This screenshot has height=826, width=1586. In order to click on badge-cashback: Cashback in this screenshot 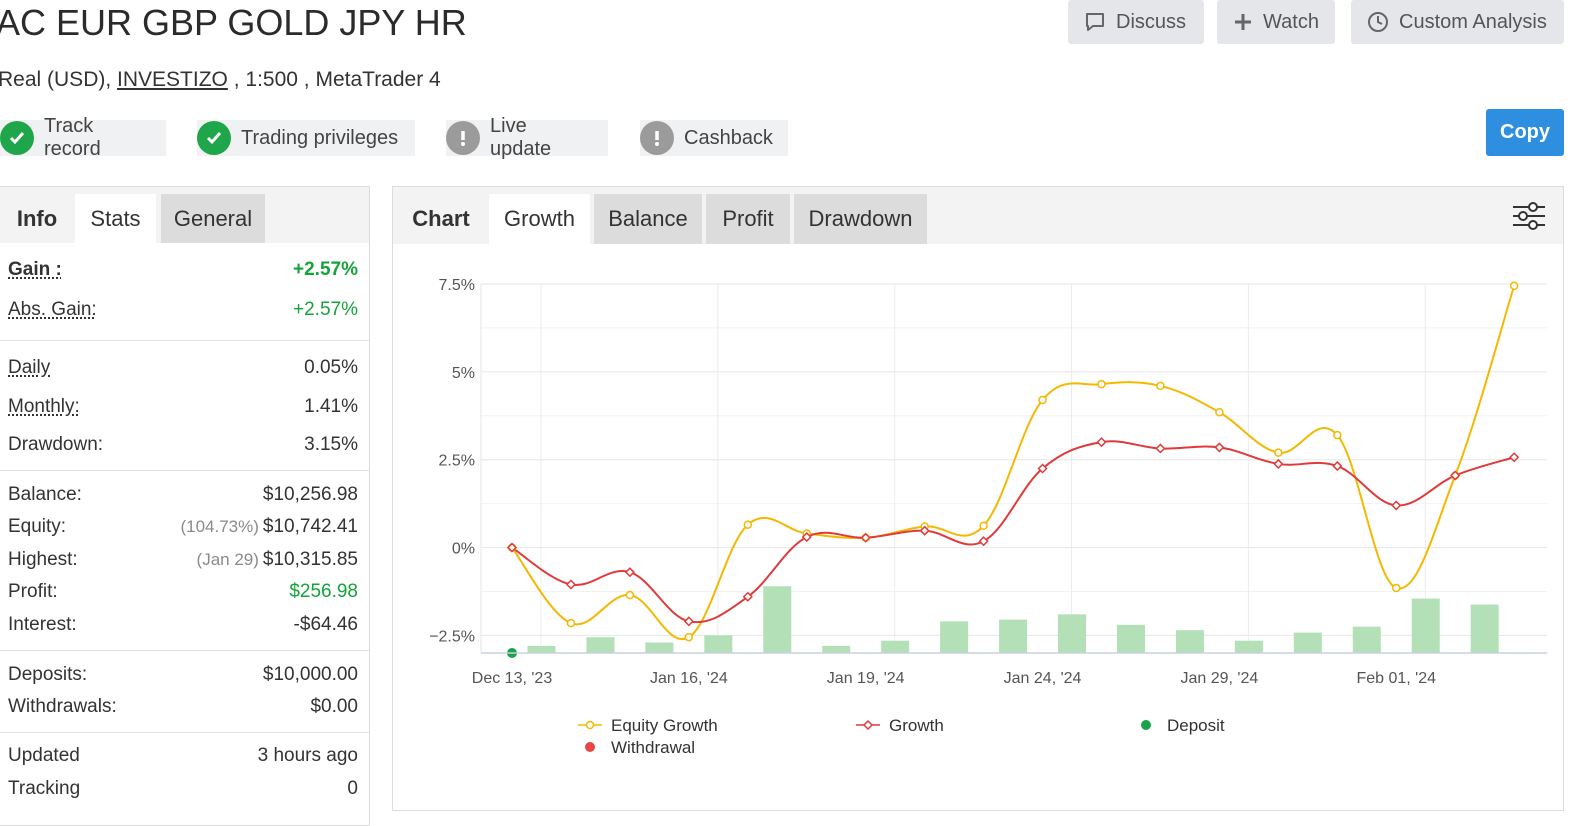, I will do `click(714, 138)`.